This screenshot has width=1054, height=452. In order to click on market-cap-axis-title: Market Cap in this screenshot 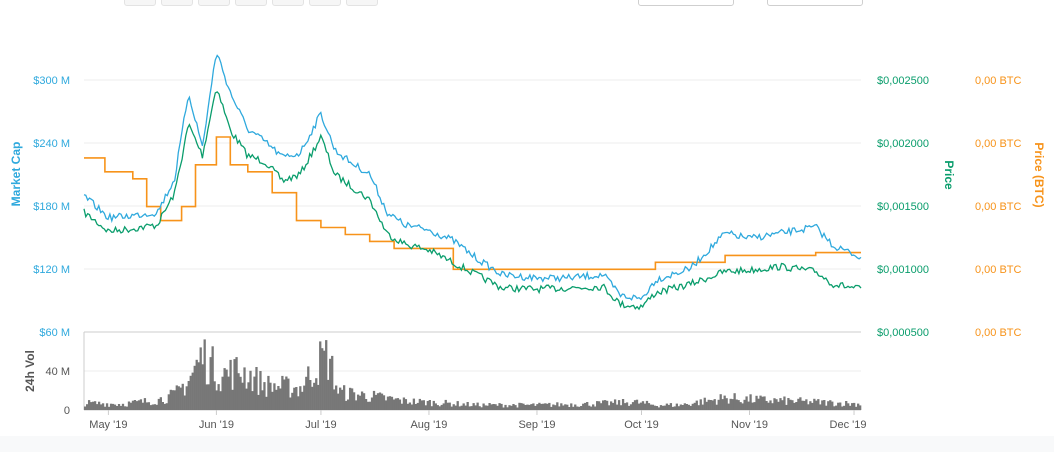, I will do `click(16, 174)`.